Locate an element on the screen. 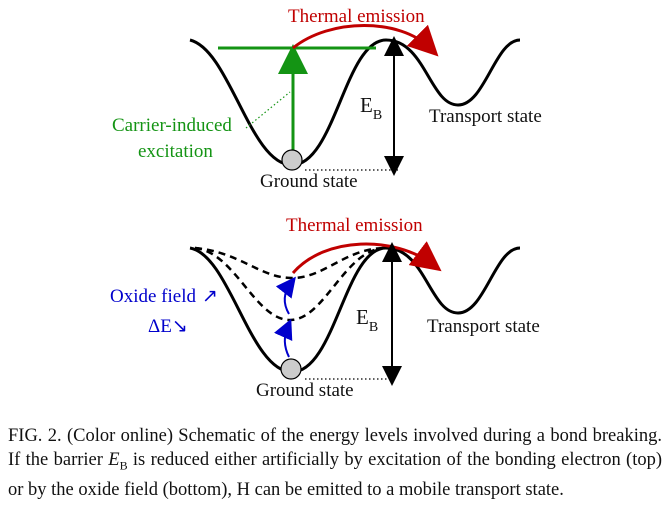  top-eb-label: EB is located at coordinates (371, 108).